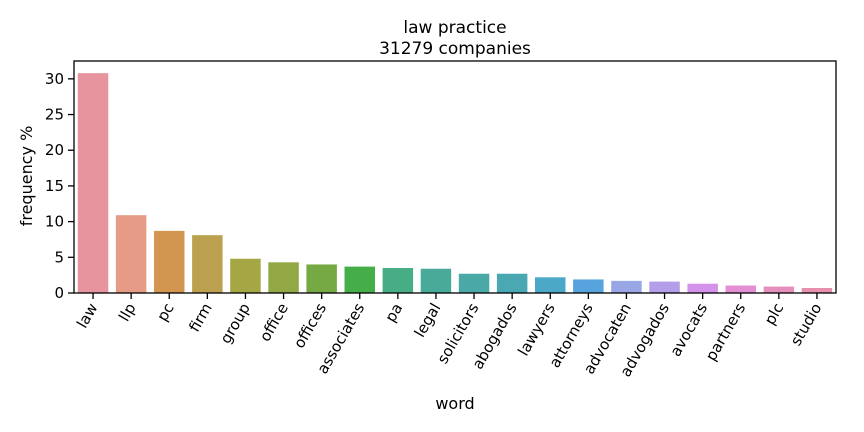 The width and height of the screenshot is (864, 432). Describe the element at coordinates (398, 280) in the screenshot. I see `bar-pa` at that location.